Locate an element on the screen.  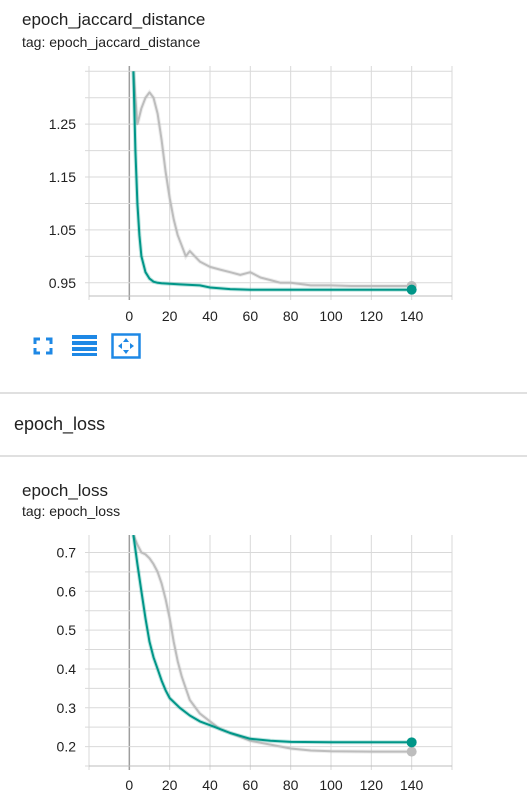
y-tick-label: 0.2 is located at coordinates (67, 747).